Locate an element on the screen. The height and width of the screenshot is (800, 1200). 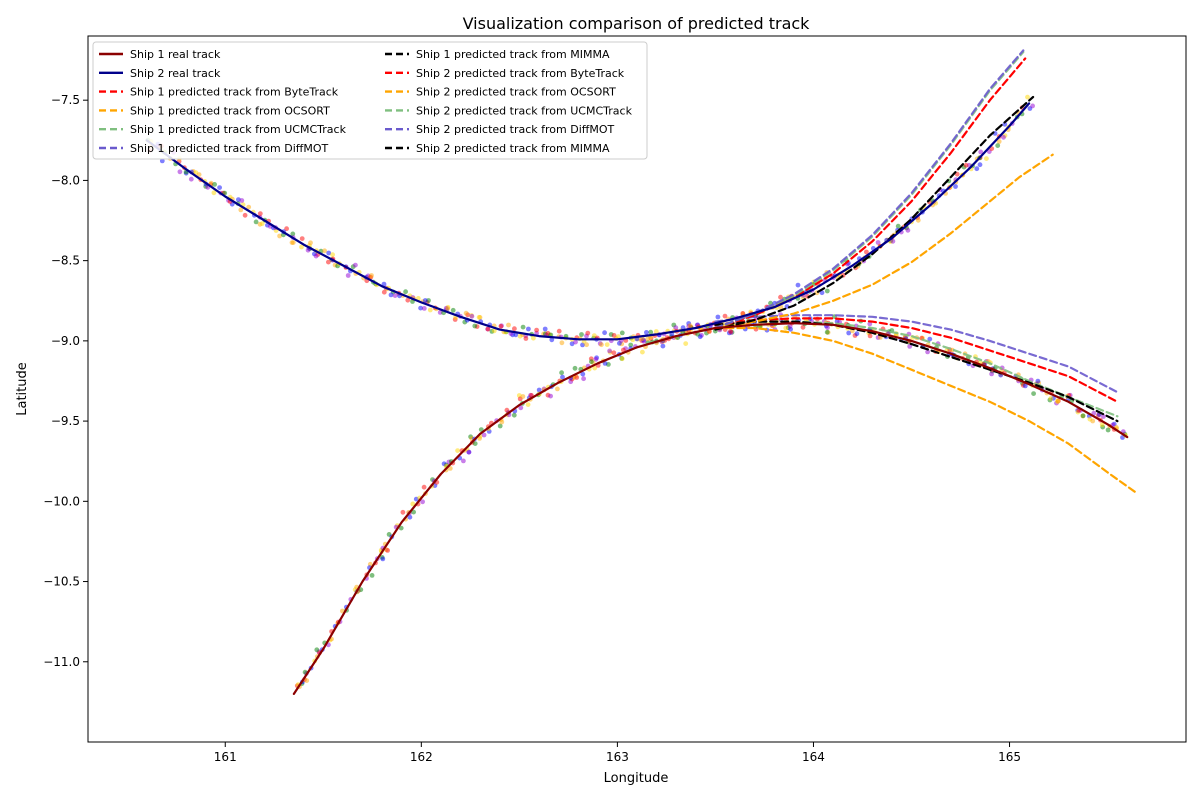
y-tick-label: −10.0 is located at coordinates (61, 501).